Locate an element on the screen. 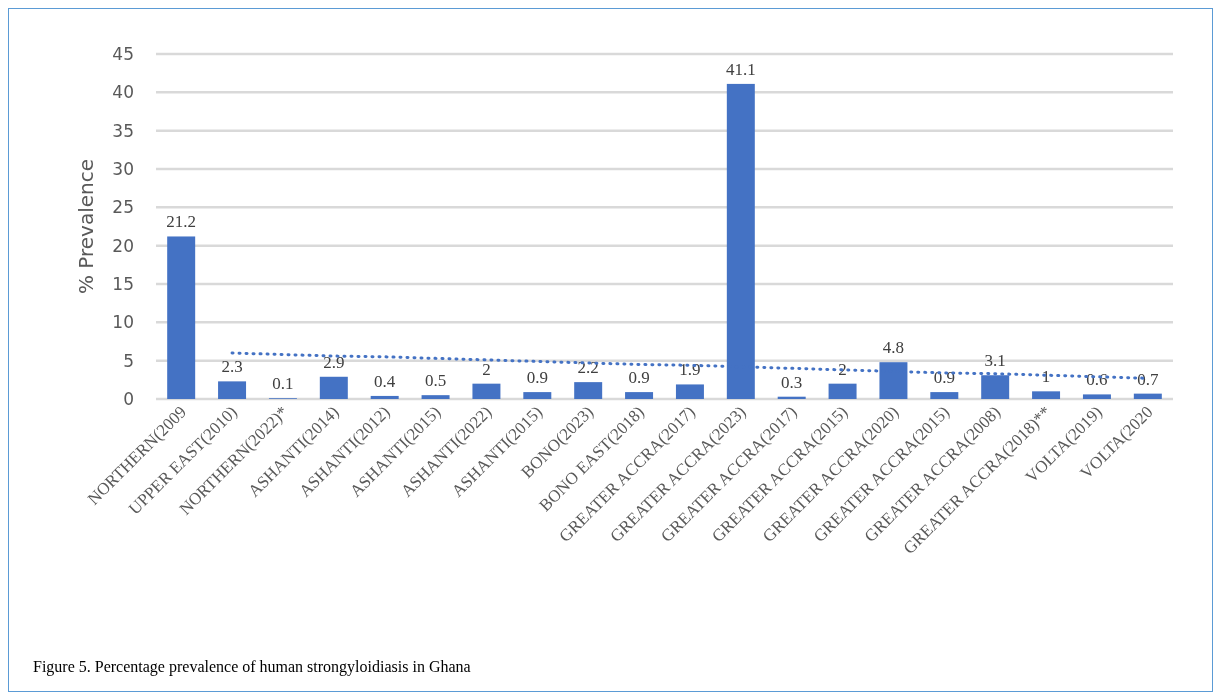 Image resolution: width=1221 pixels, height=700 pixels. data-label: 0.3 is located at coordinates (792, 382).